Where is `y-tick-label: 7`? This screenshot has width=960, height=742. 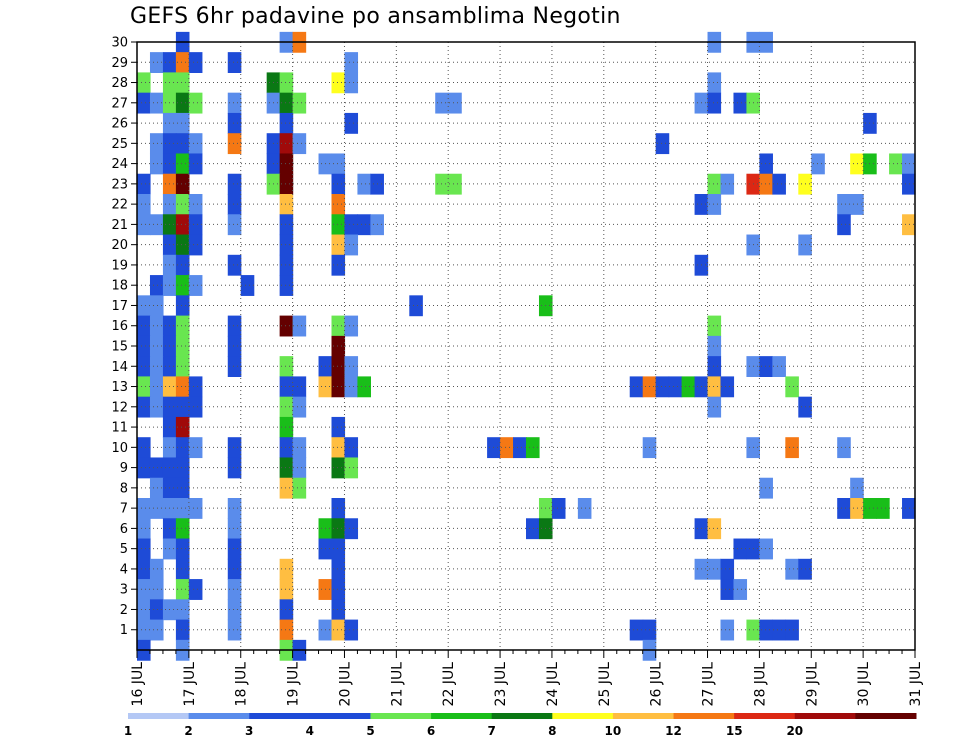 y-tick-label: 7 is located at coordinates (124, 509).